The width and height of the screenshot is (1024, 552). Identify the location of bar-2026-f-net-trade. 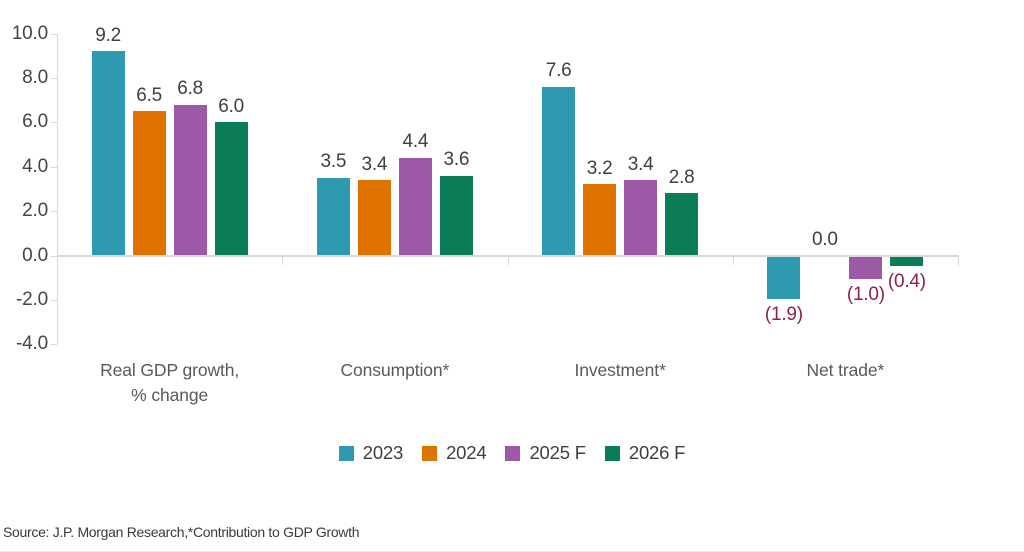
(907, 261).